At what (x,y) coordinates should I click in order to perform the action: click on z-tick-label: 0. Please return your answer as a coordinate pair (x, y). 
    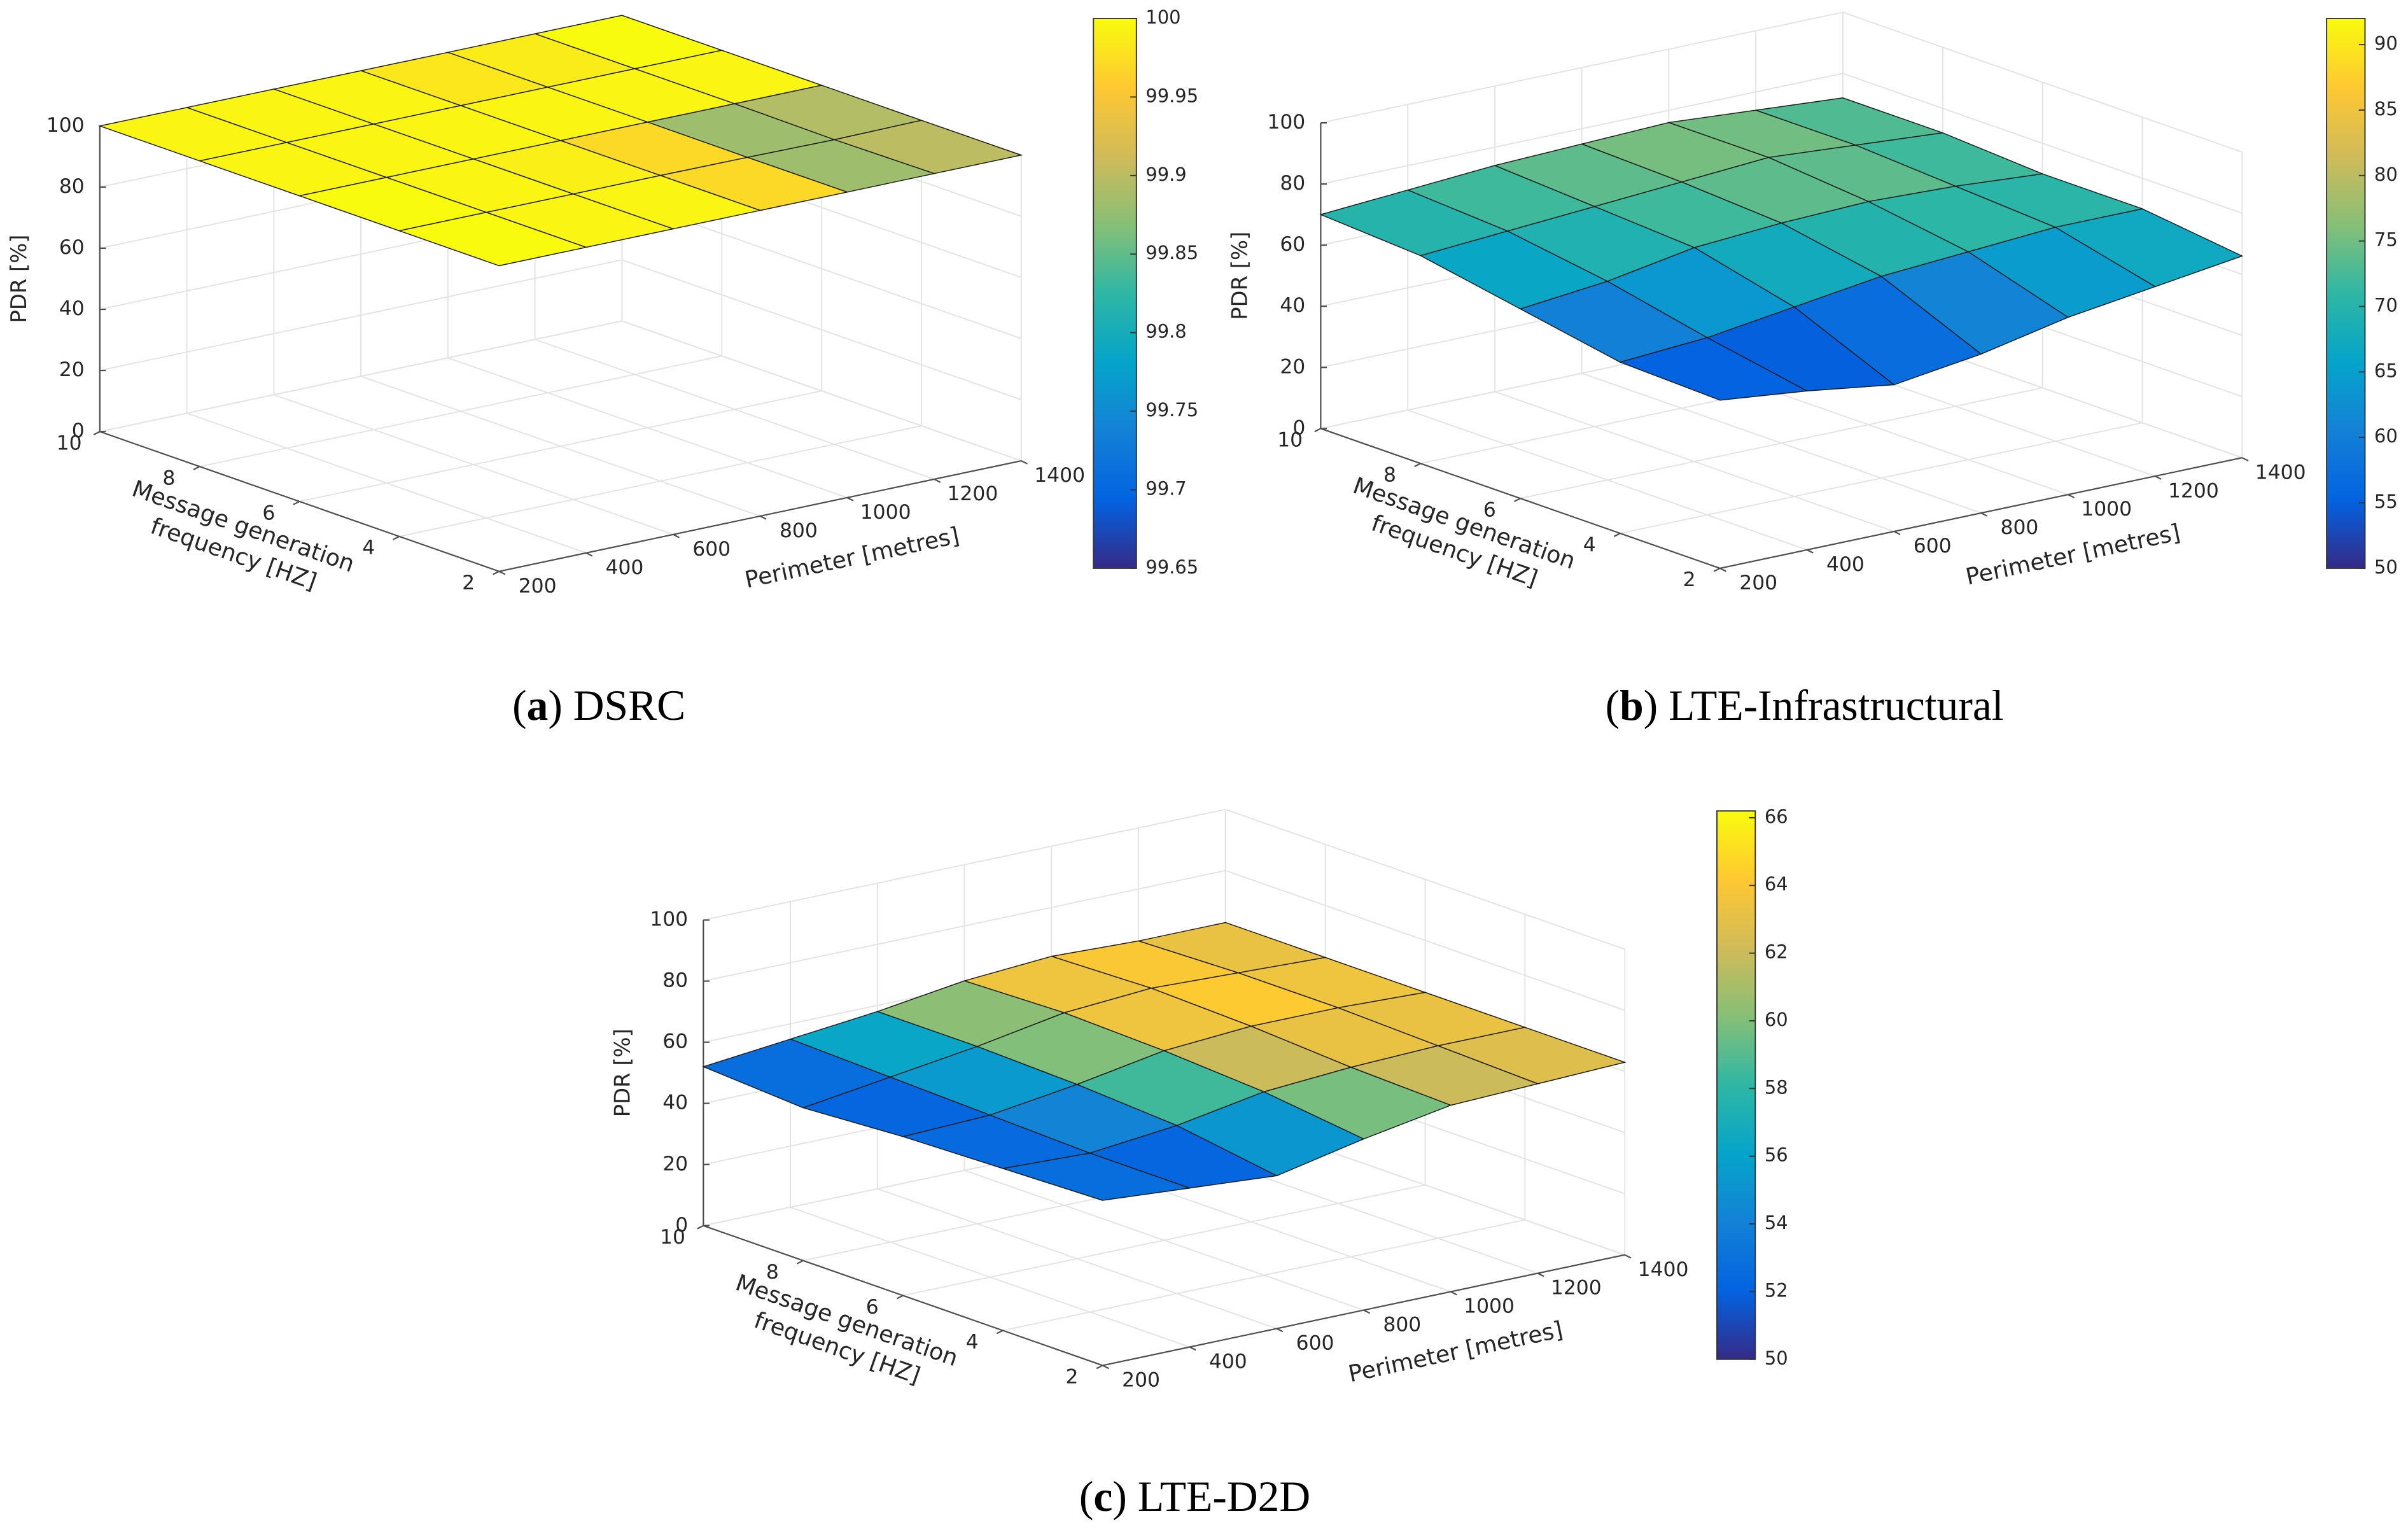
    Looking at the image, I should click on (681, 1225).